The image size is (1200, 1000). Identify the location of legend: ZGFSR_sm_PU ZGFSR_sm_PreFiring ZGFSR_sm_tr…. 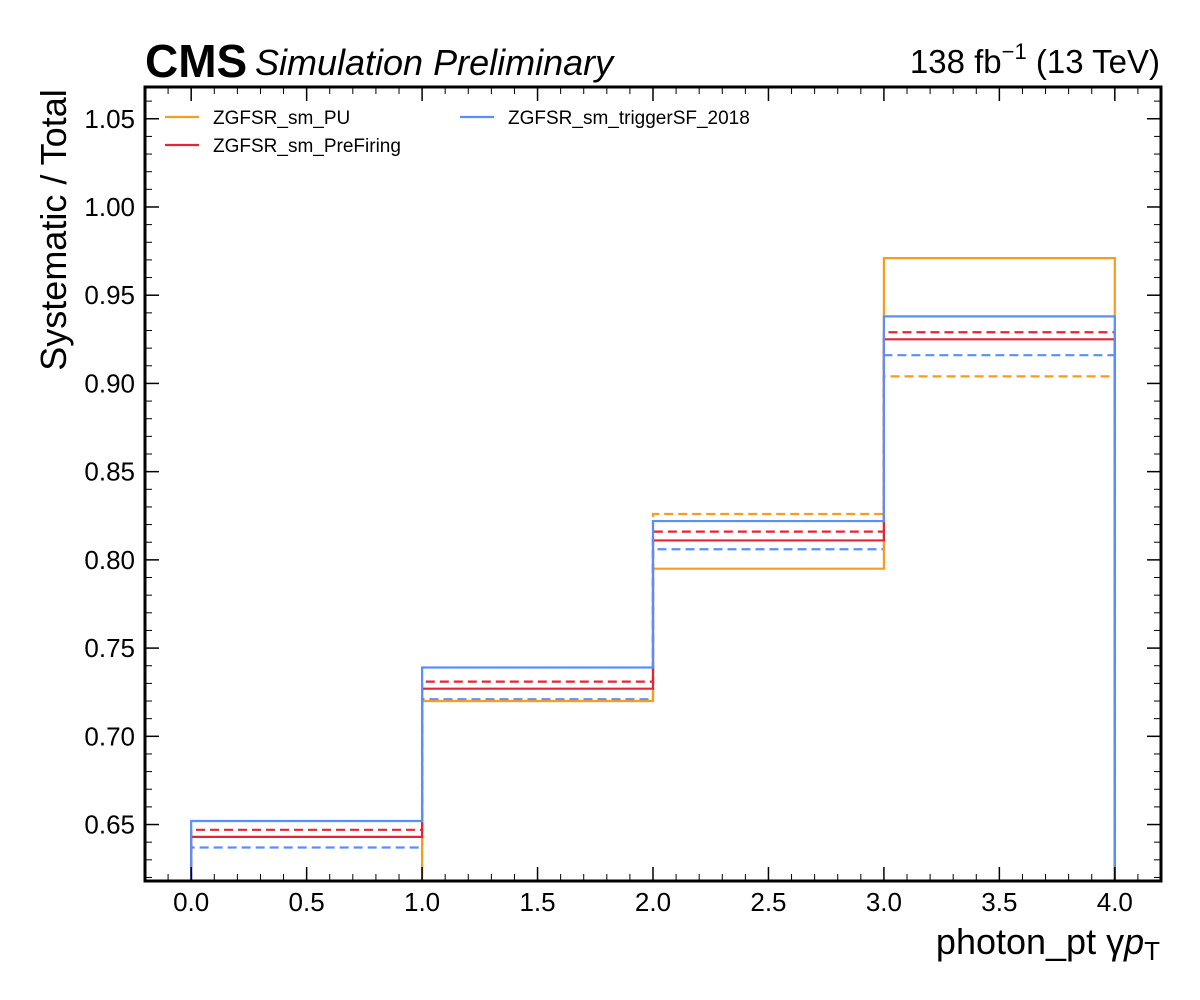
(457, 132).